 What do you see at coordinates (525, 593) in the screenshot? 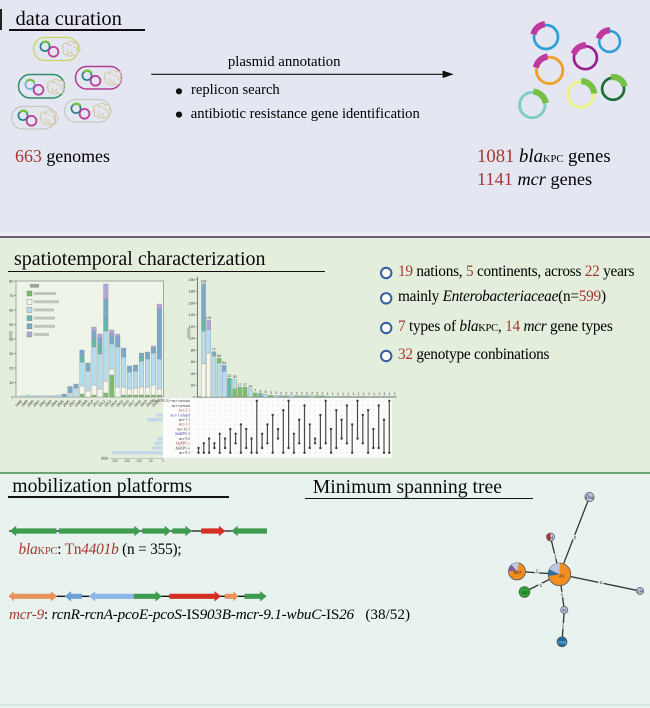
I see `svg-text: 44` at bounding box center [525, 593].